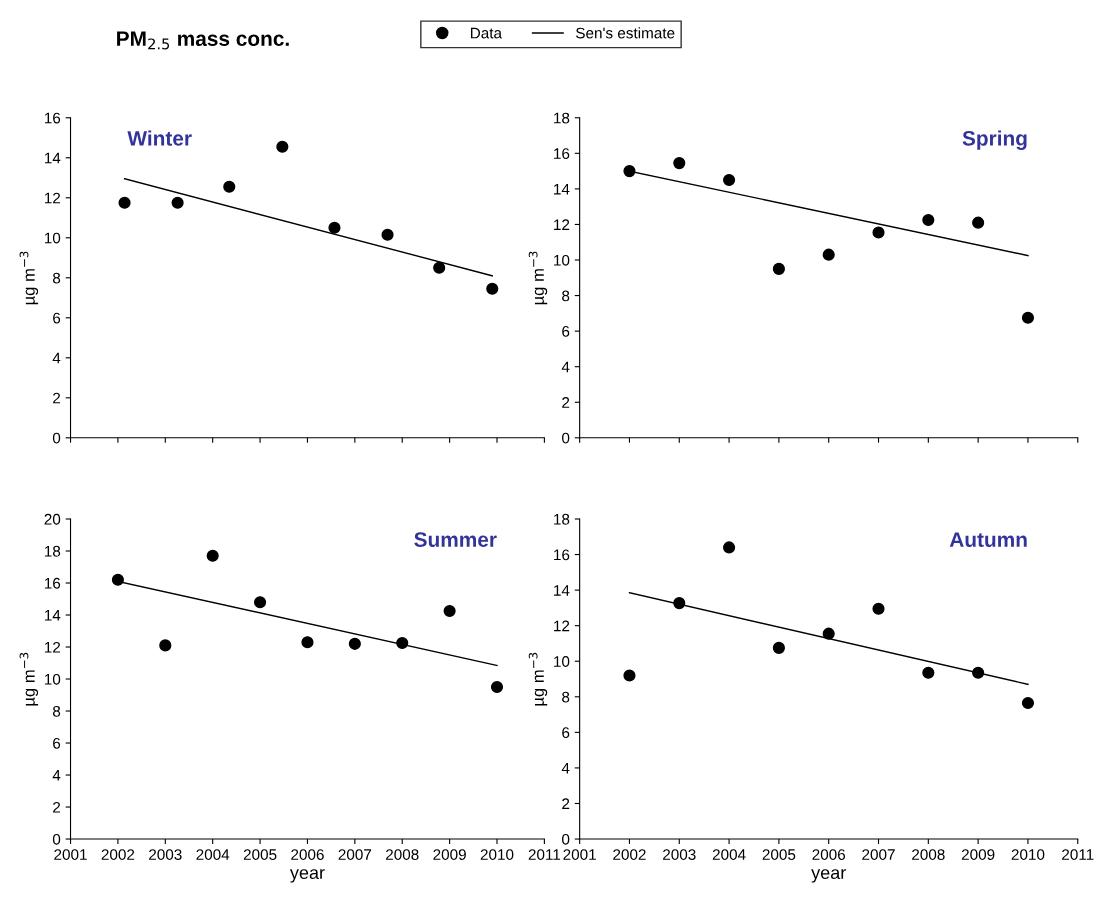  What do you see at coordinates (486, 33) in the screenshot?
I see `legend-label: Data` at bounding box center [486, 33].